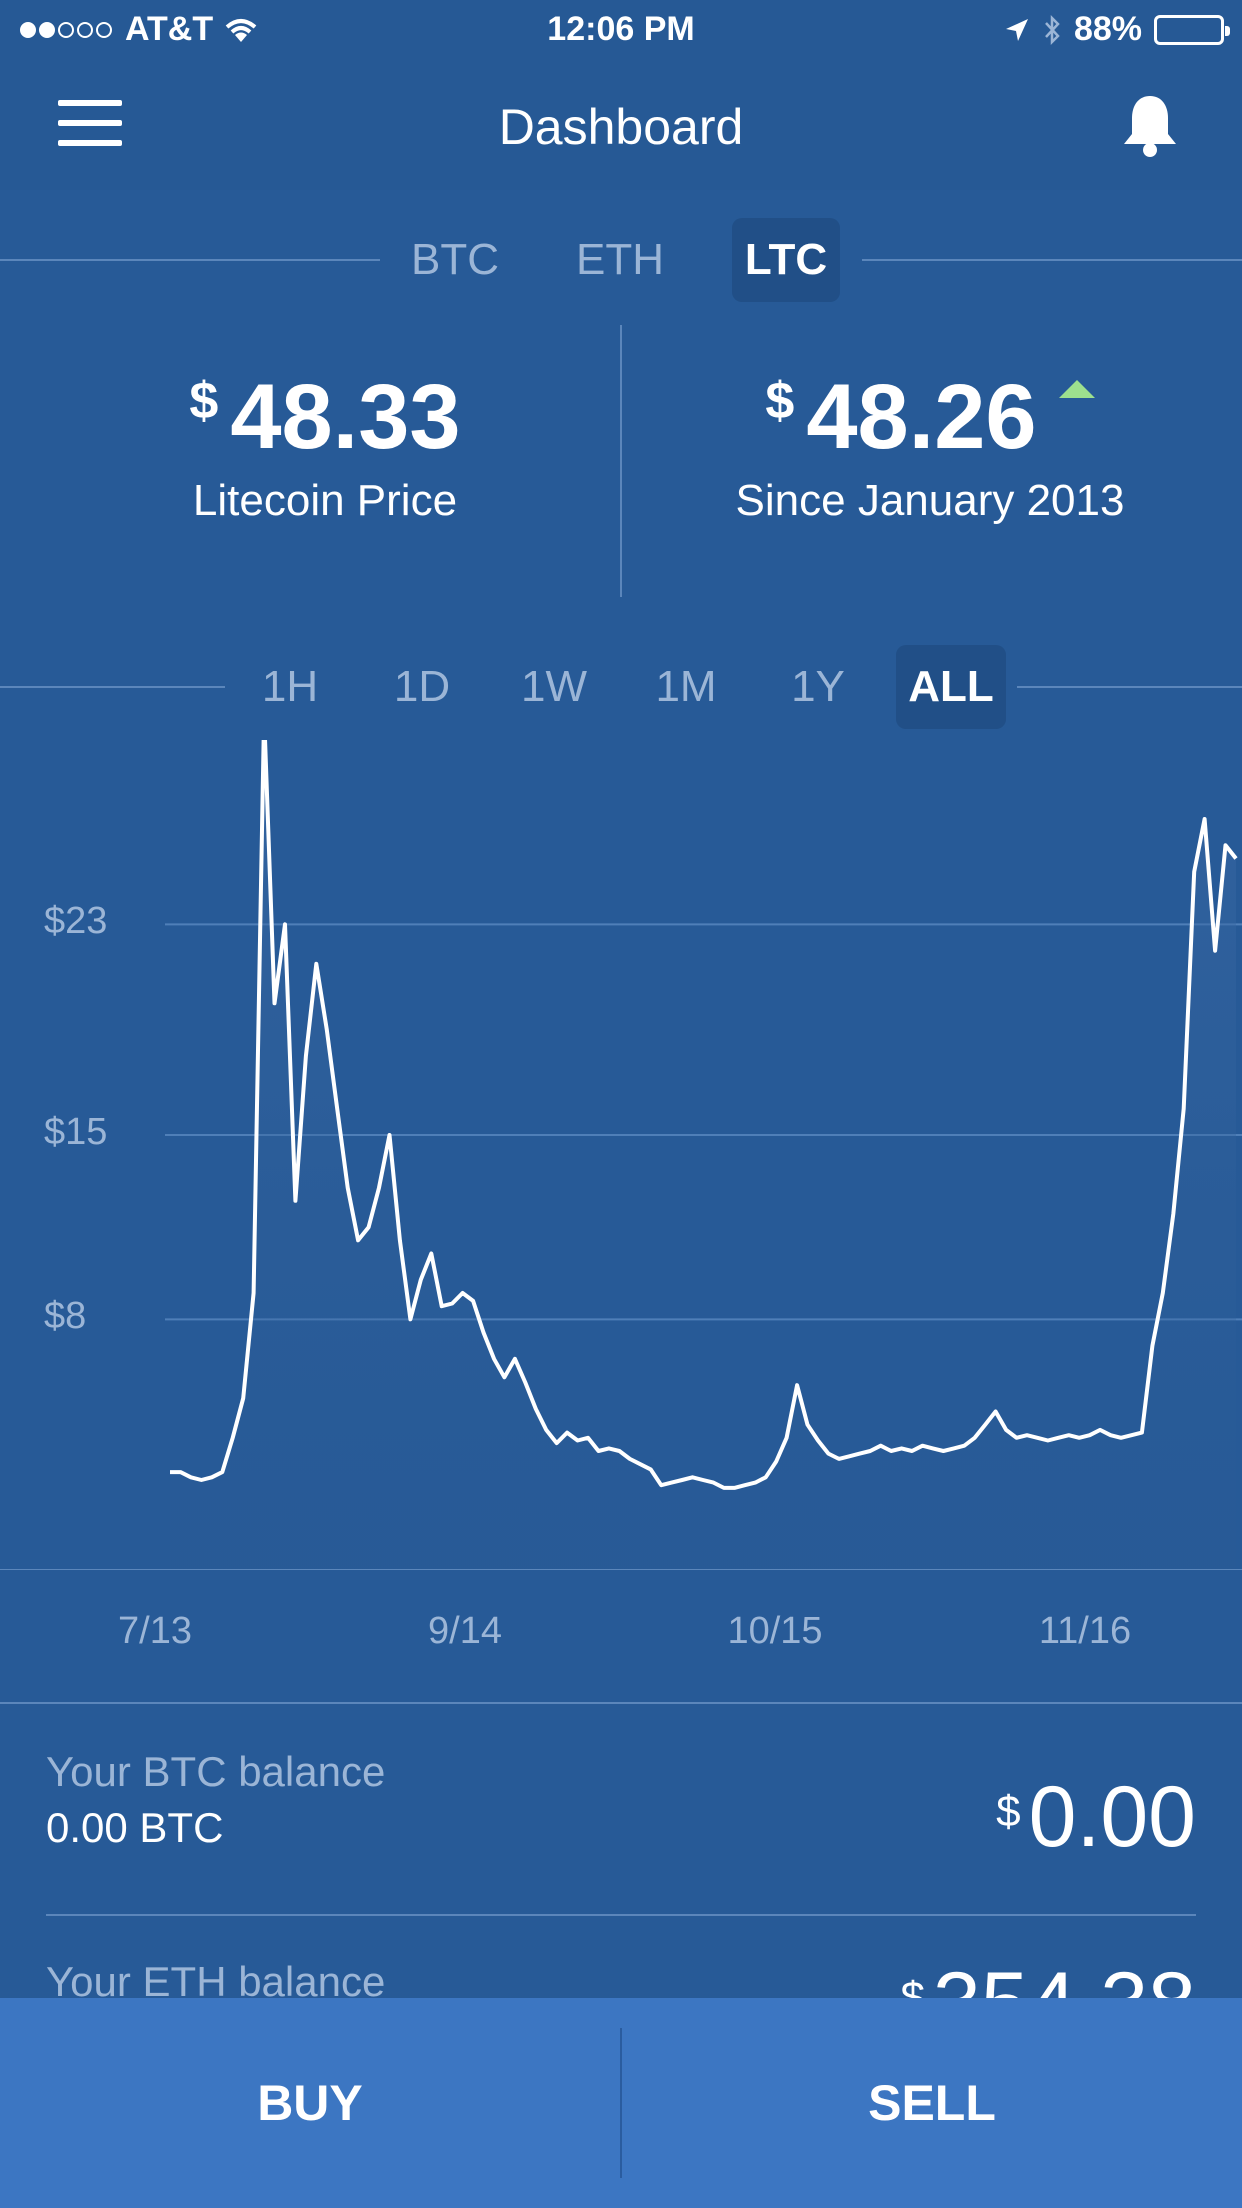 The image size is (1242, 2208). Describe the element at coordinates (1096, 1817) in the screenshot. I see `btc-balance-usd: $0.00` at that location.